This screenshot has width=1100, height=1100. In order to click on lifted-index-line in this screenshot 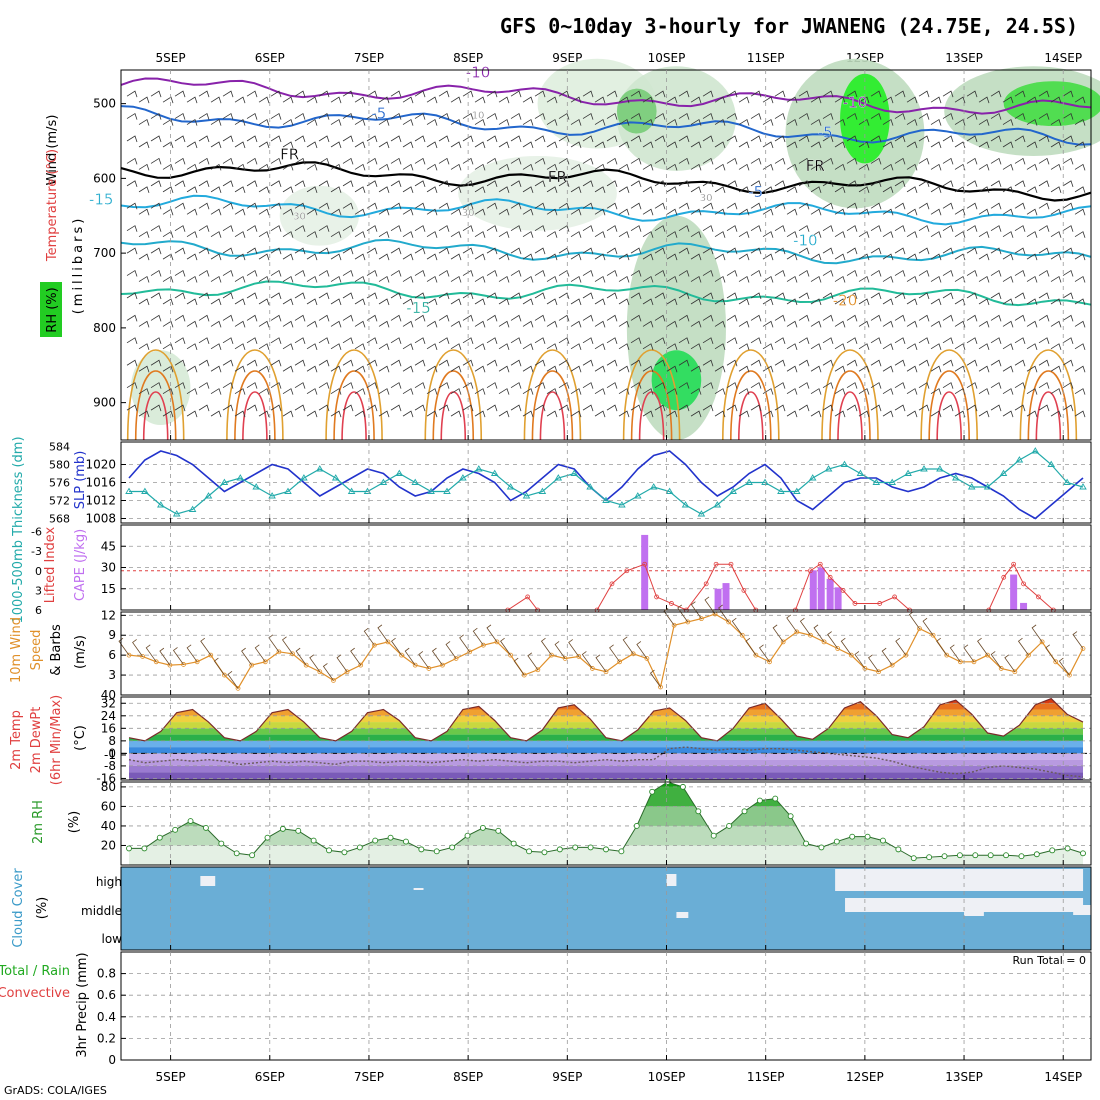, I will do `click(522, 603)`.